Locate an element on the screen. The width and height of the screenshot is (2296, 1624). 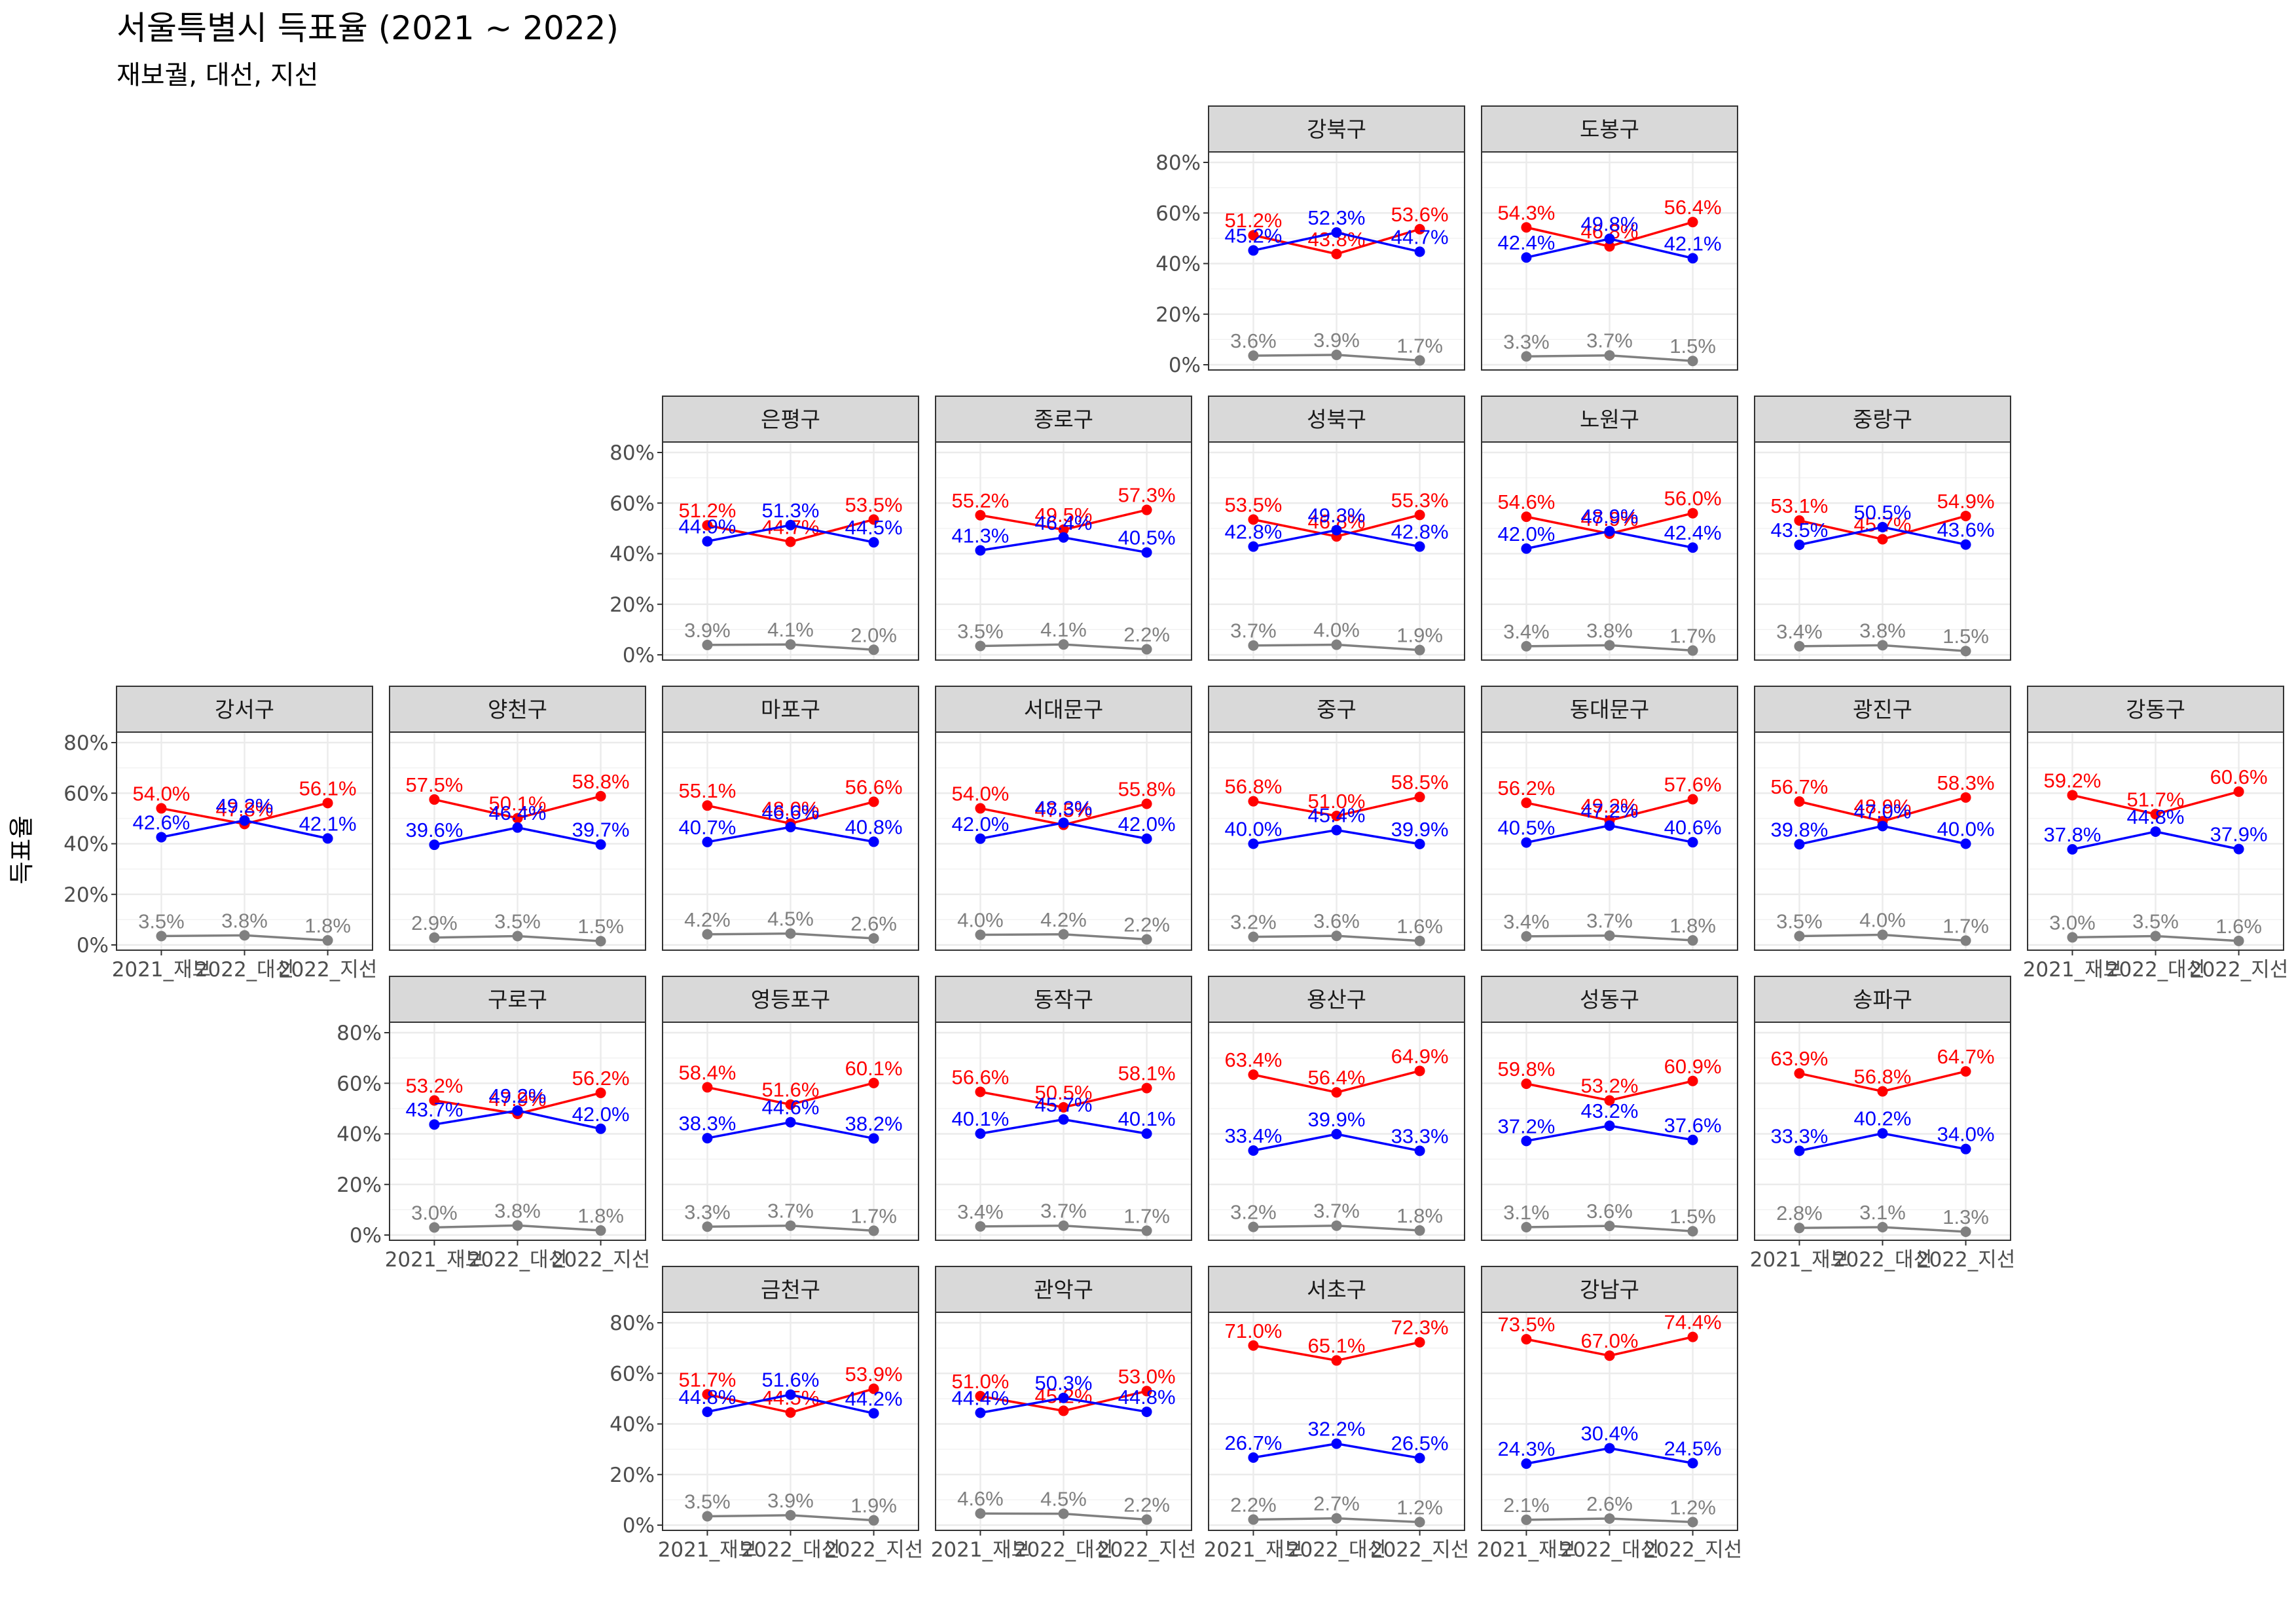
data-label: 72.3% is located at coordinates (1420, 1327).